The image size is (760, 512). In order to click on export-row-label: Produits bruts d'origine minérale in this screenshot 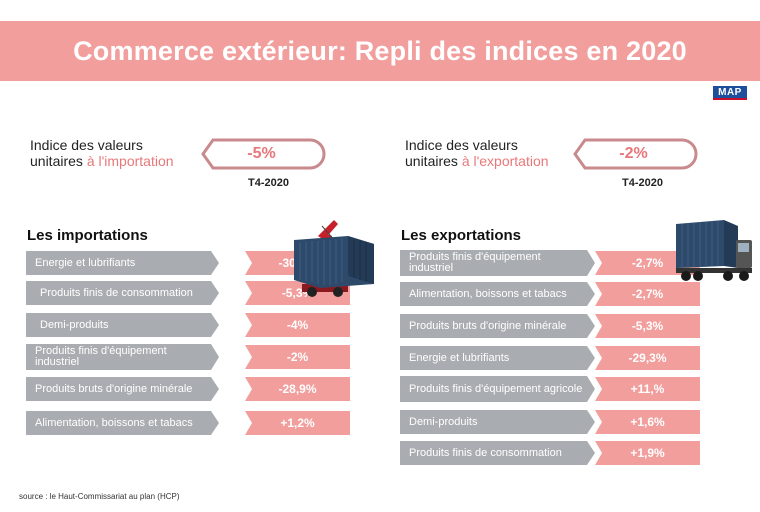, I will do `click(497, 326)`.